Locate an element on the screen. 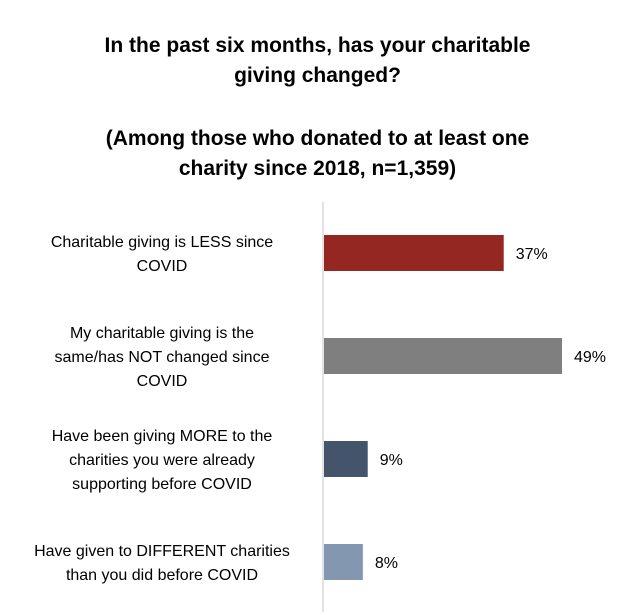  category-label-2-line-1: My charitable giving is the is located at coordinates (162, 333).